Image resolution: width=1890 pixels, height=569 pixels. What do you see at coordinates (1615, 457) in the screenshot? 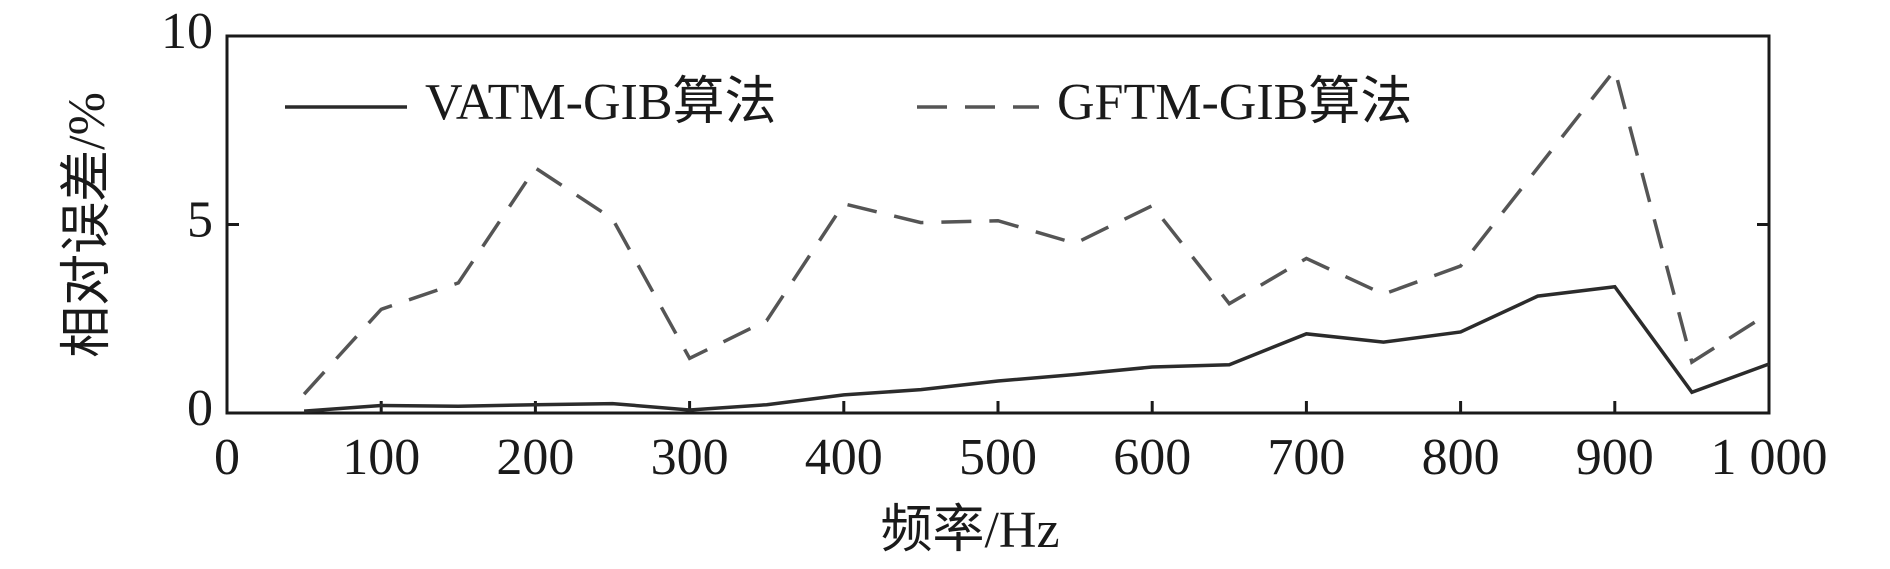
I see `x-tick-label: 900` at bounding box center [1615, 457].